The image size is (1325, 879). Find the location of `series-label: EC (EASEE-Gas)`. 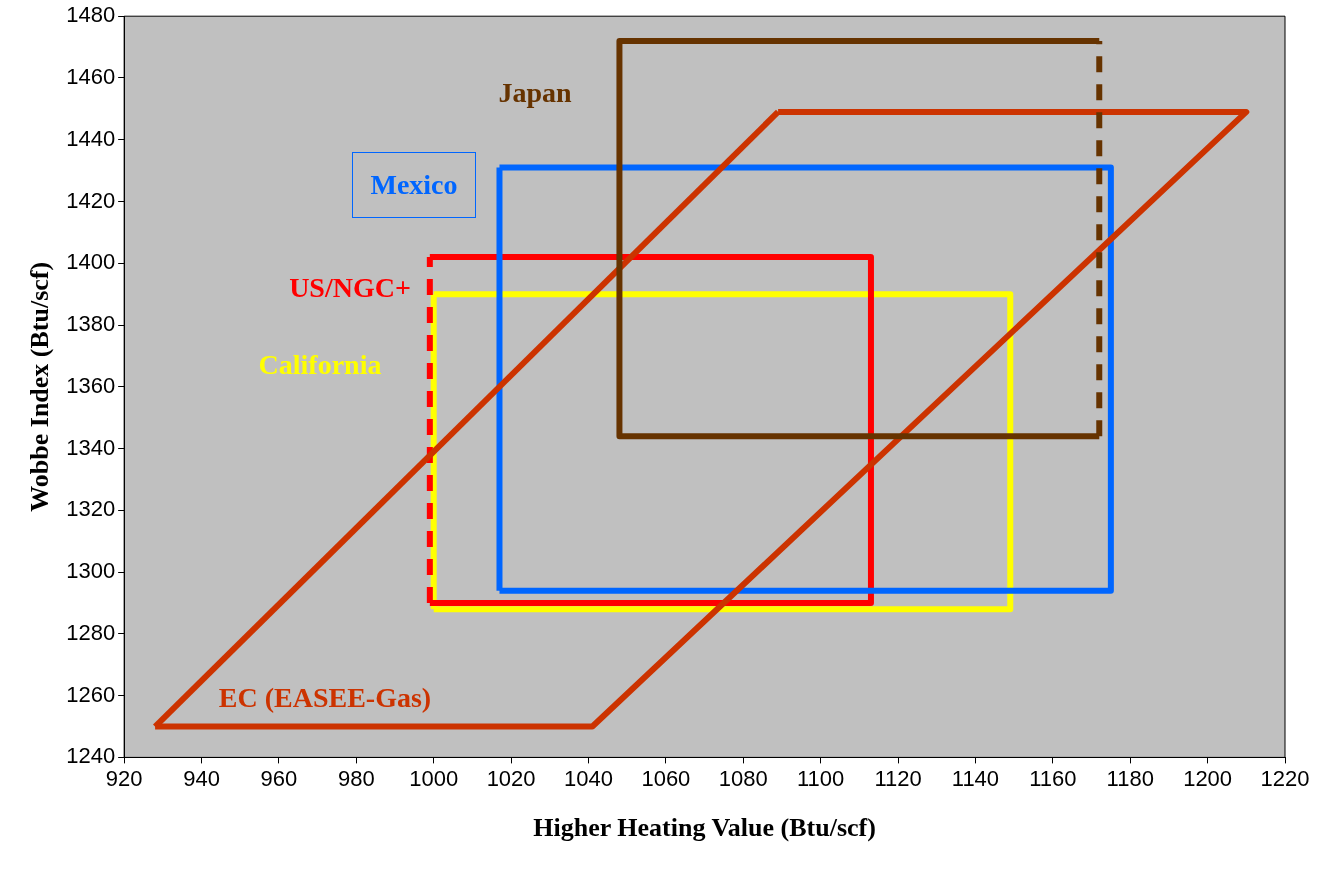

series-label: EC (EASEE-Gas) is located at coordinates (325, 698).